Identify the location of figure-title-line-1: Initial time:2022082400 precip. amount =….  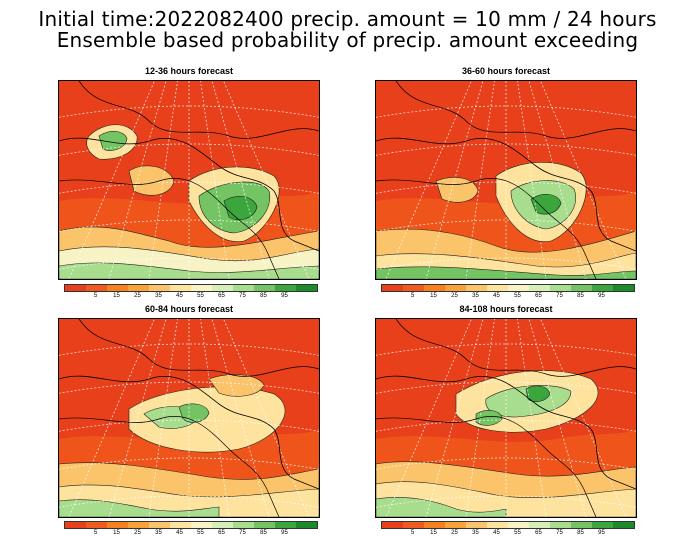
(347, 19).